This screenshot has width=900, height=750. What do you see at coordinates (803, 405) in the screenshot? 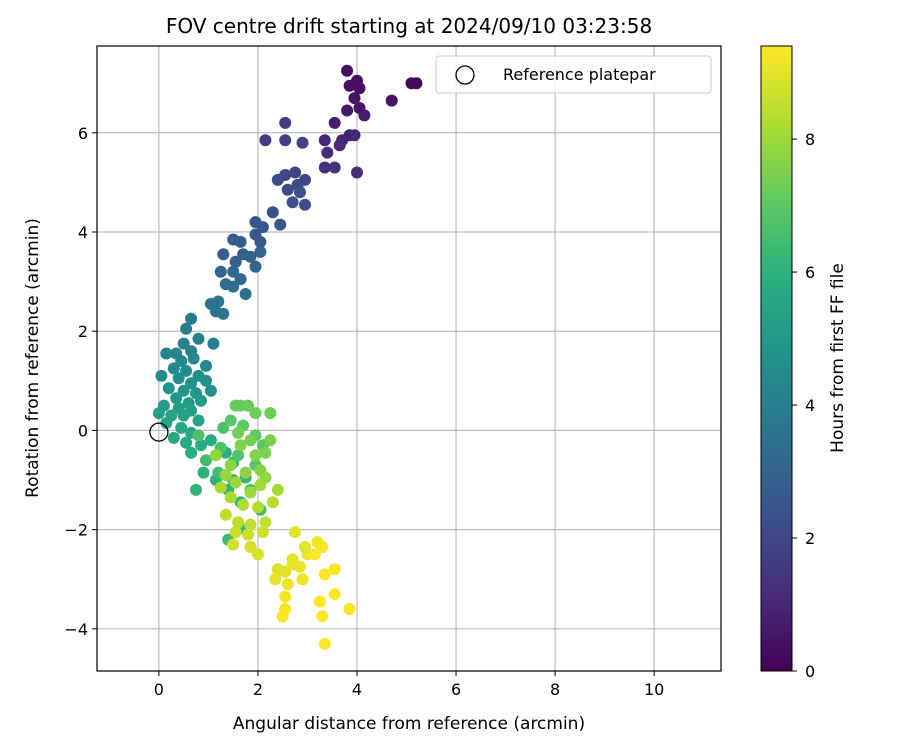
I see `colorbar-ticks: 0 2 4 6 8` at bounding box center [803, 405].